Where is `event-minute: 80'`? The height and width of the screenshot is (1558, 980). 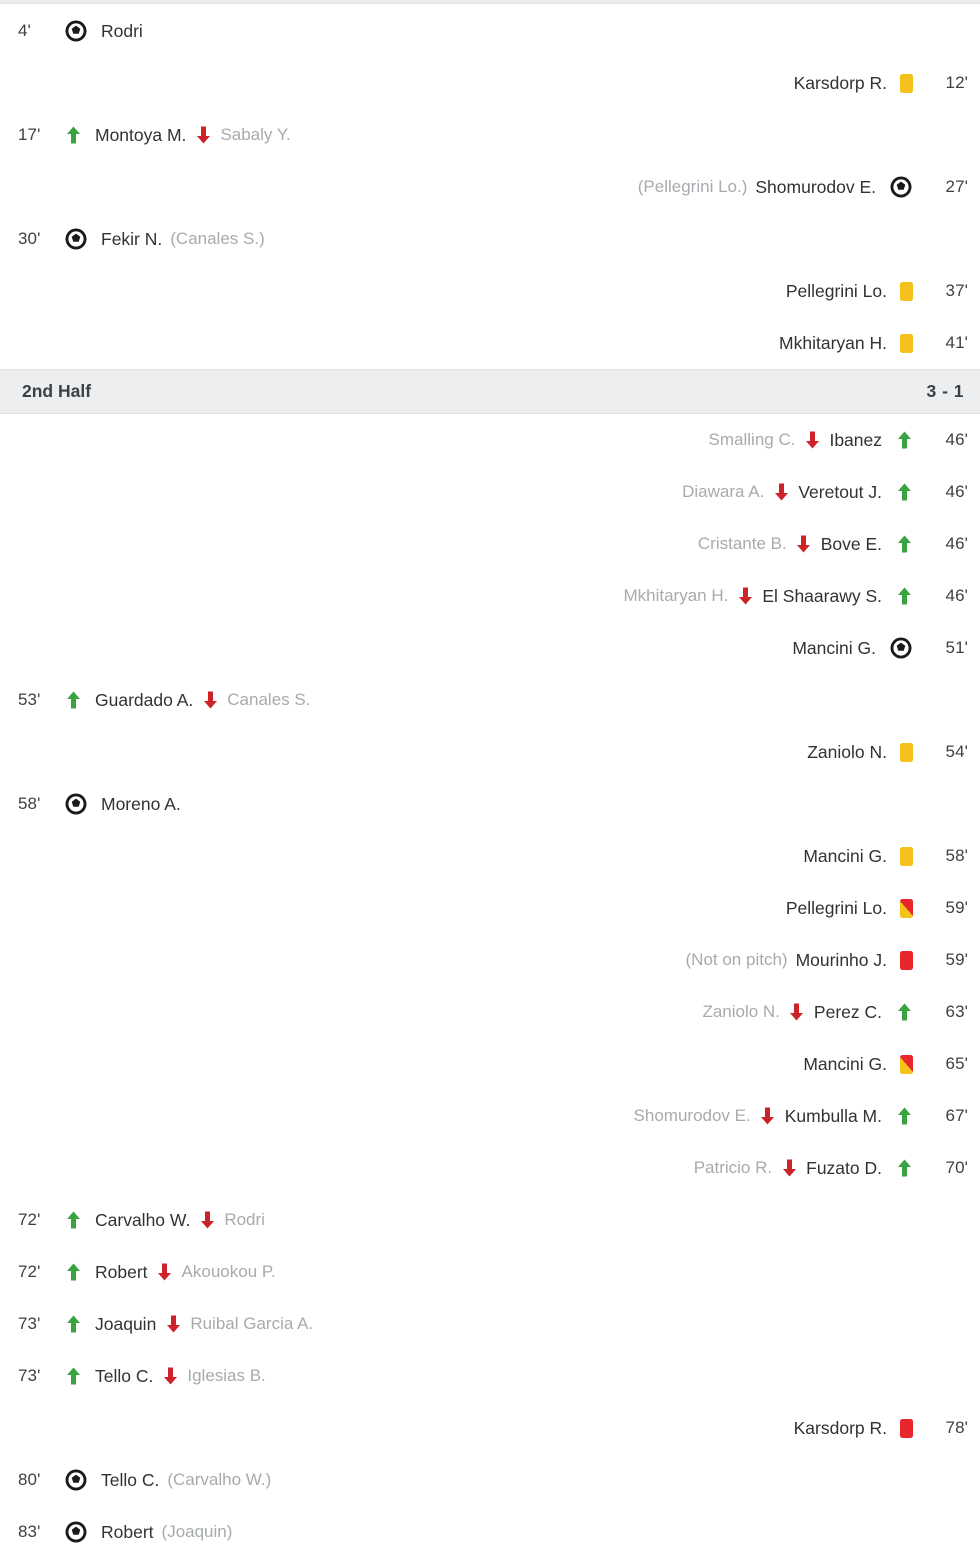
event-minute: 80' is located at coordinates (29, 1479).